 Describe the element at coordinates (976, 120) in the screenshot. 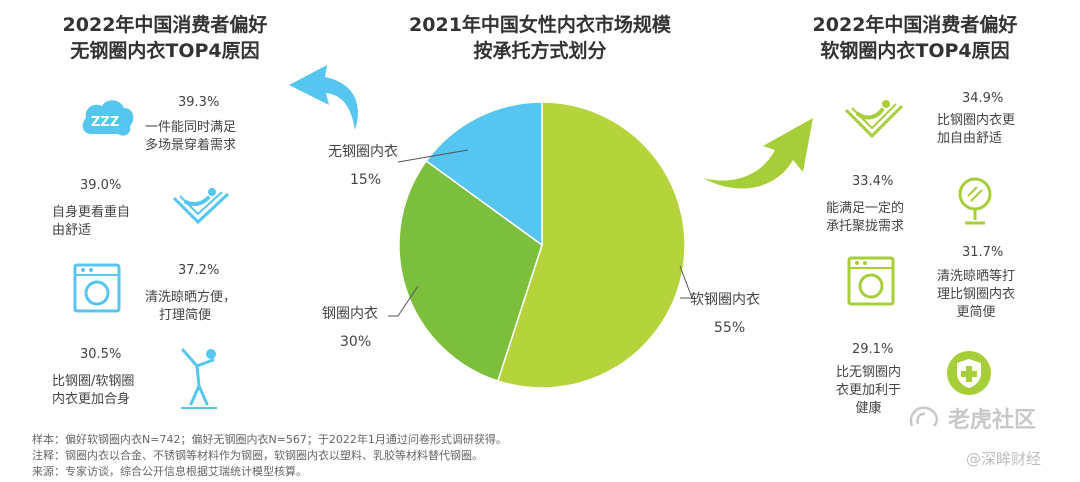

I see `right-item-1-line1: 比钢圈内衣更` at that location.